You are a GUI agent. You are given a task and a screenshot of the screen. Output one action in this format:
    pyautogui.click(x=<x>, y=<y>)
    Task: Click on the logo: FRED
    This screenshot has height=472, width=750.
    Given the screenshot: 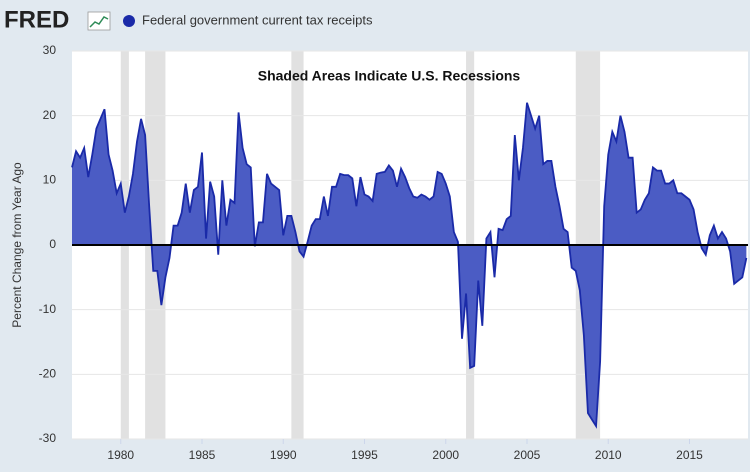 What is the action you would take?
    pyautogui.click(x=36, y=19)
    